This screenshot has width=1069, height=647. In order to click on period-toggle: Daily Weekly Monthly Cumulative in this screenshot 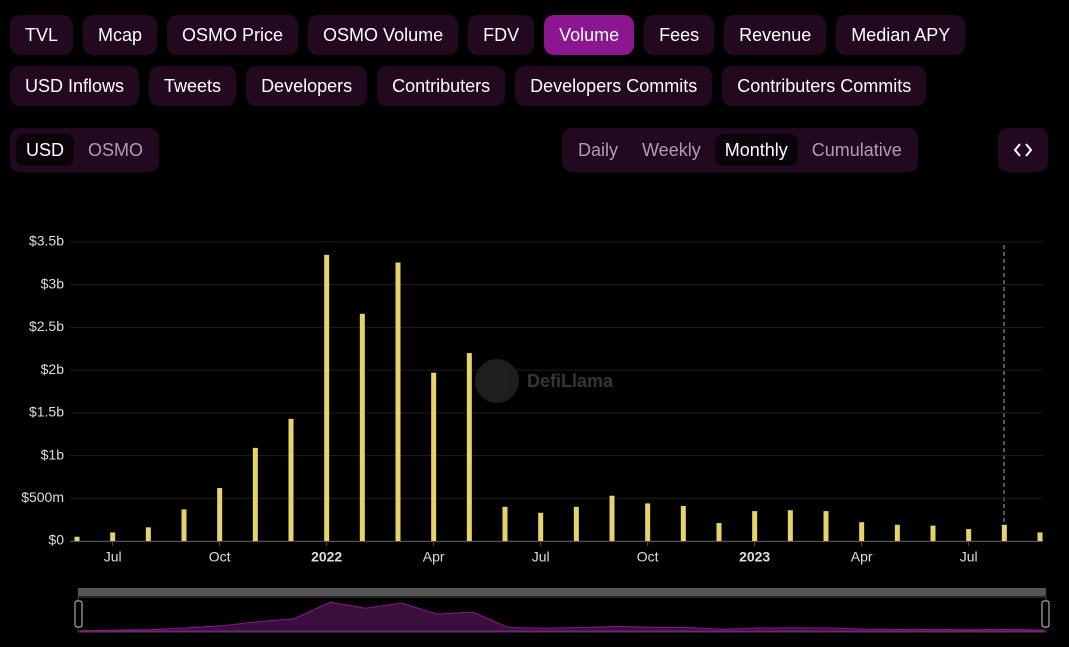, I will do `click(740, 150)`.